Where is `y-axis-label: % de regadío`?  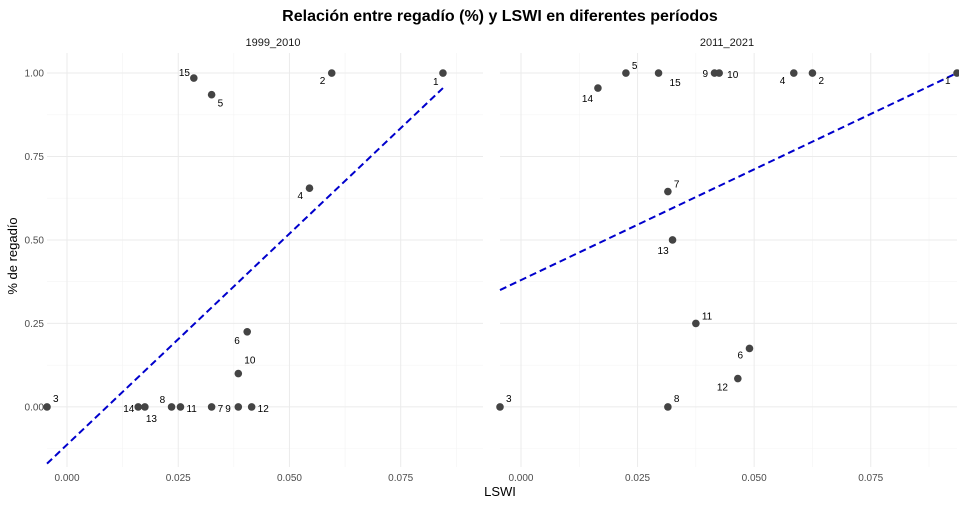
y-axis-label: % de regadío is located at coordinates (12, 255).